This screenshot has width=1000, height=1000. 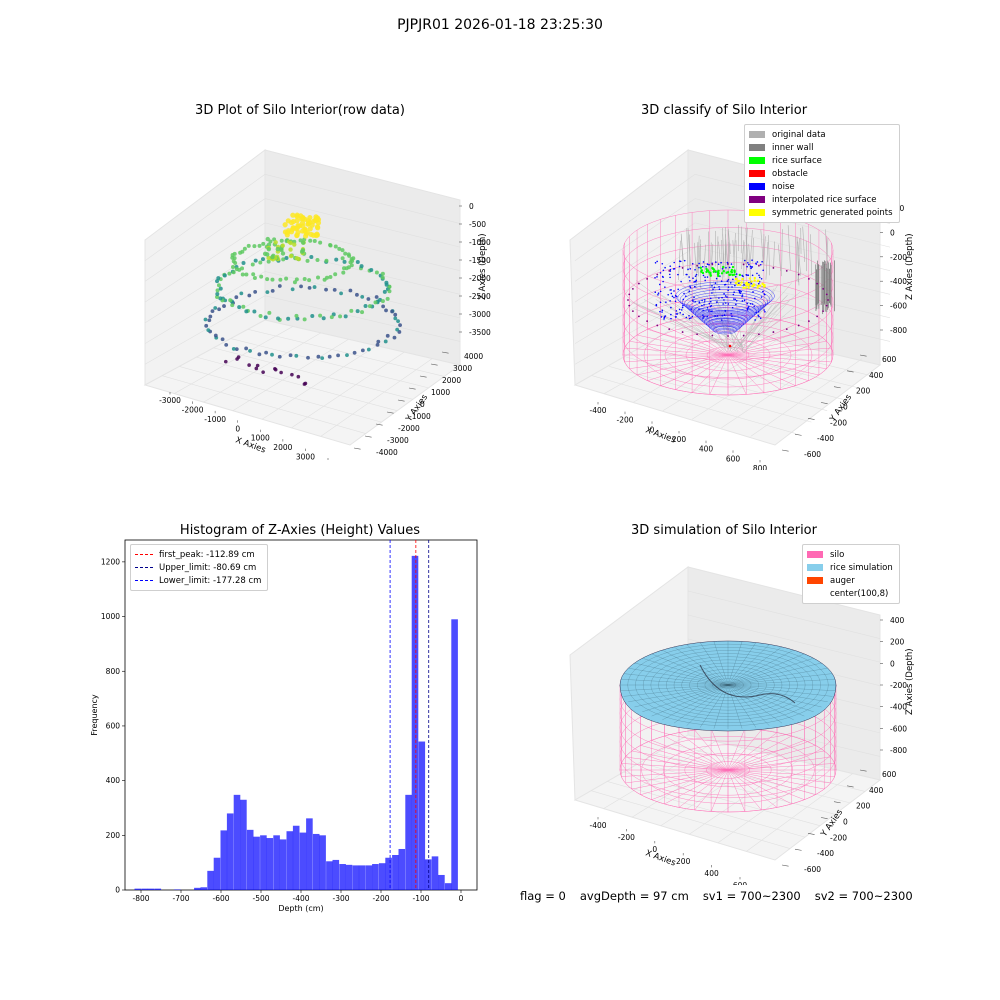 I want to click on raw-grid-line, so click(x=264, y=404).